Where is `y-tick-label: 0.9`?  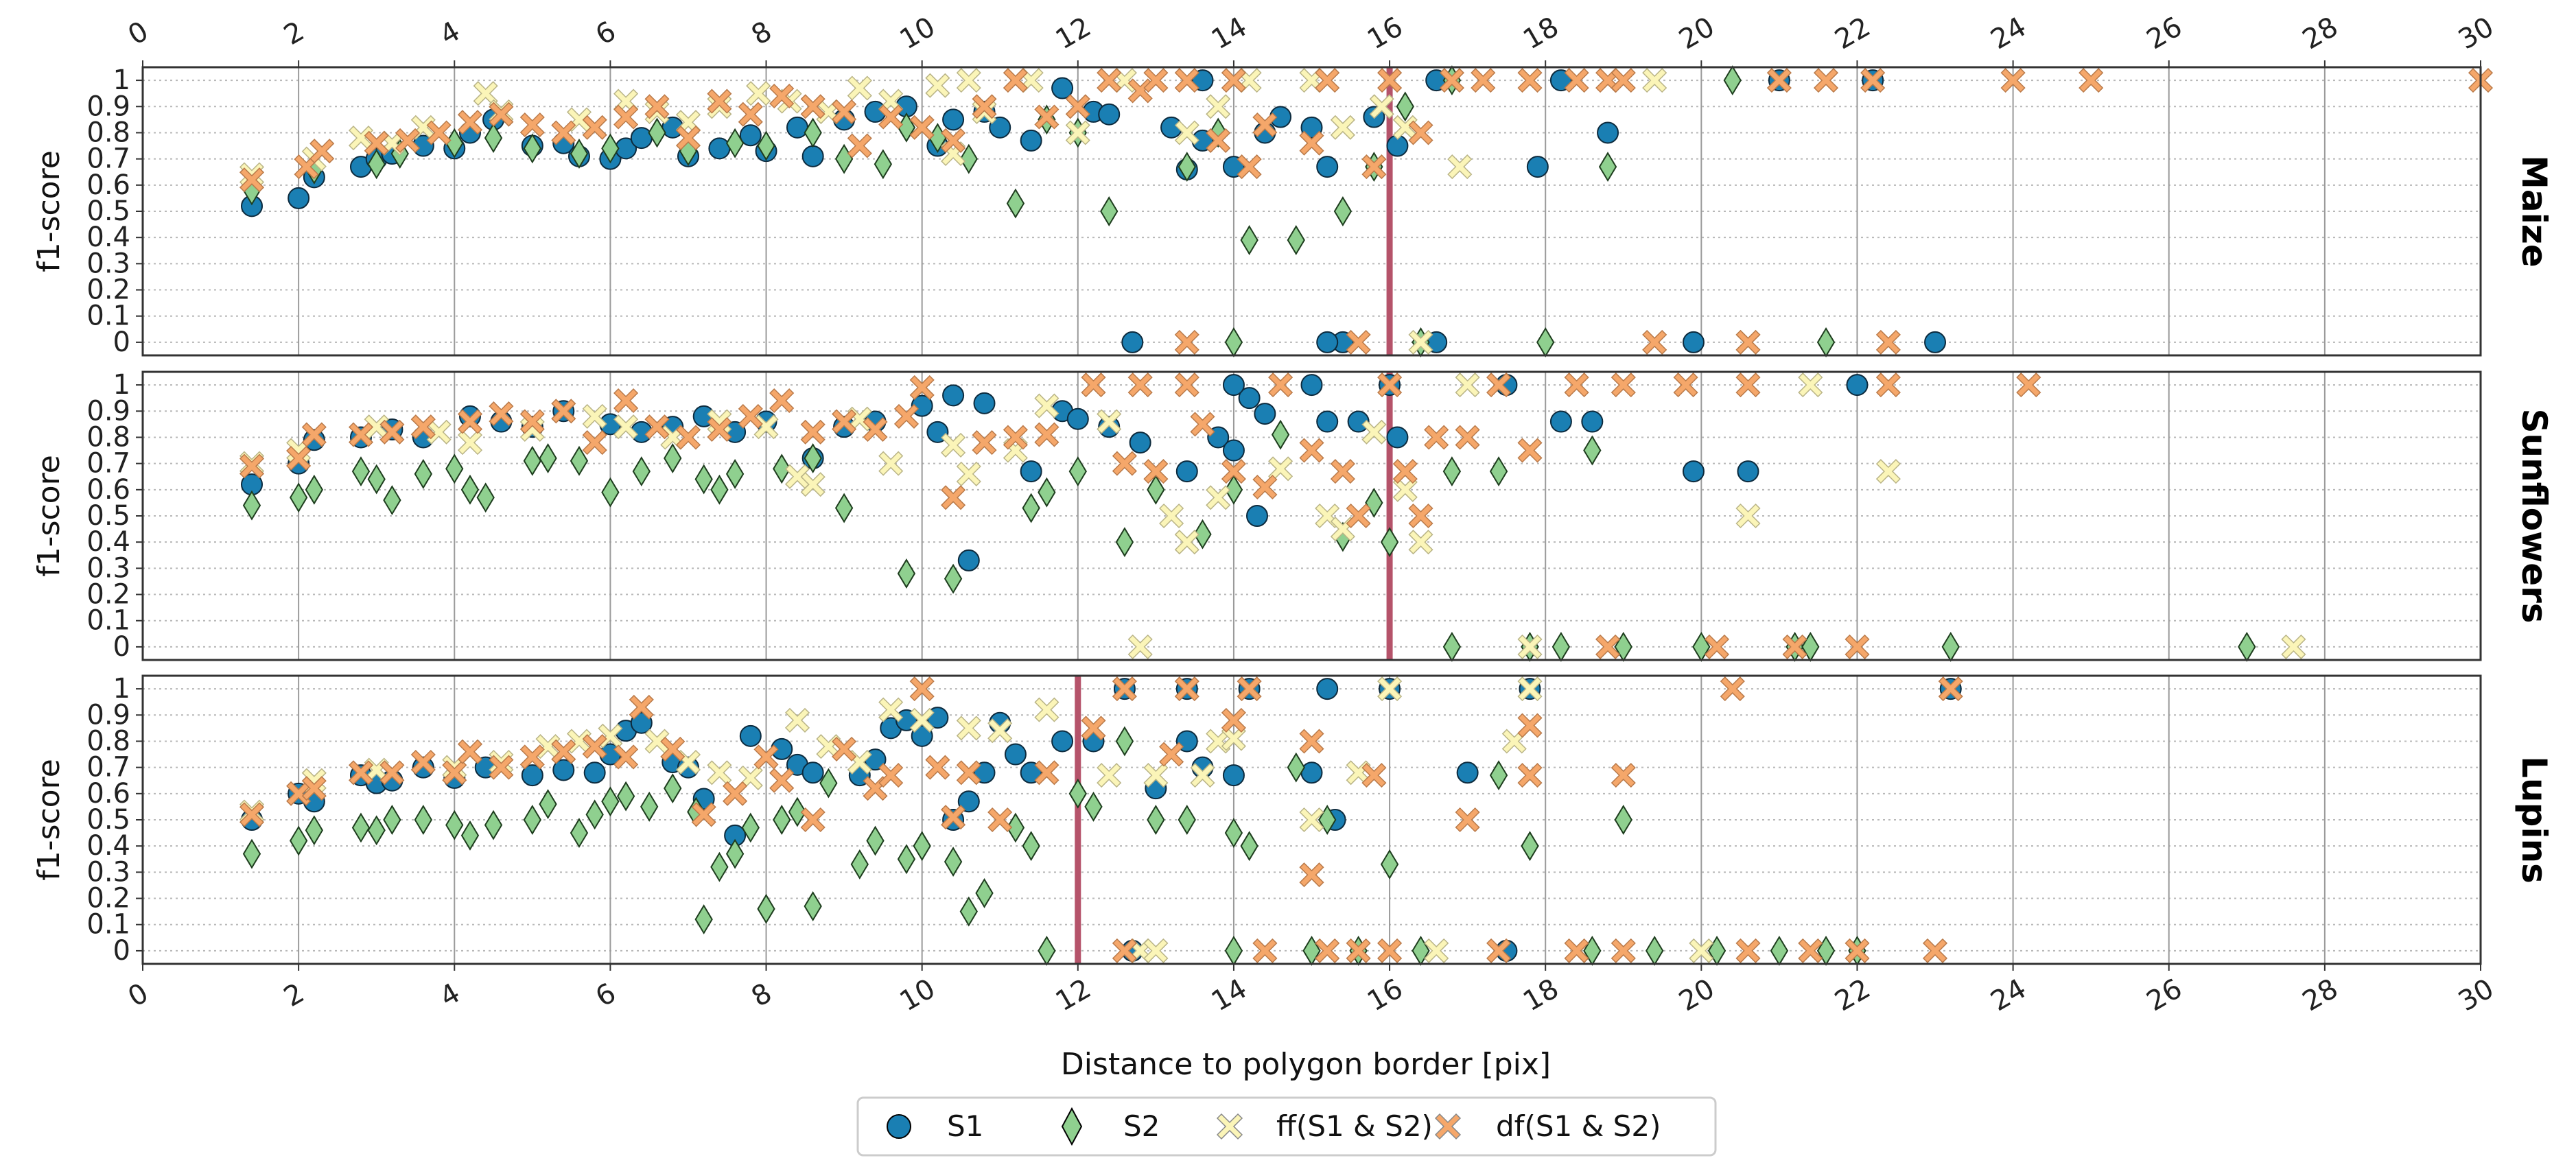
y-tick-label: 0.9 is located at coordinates (108, 106).